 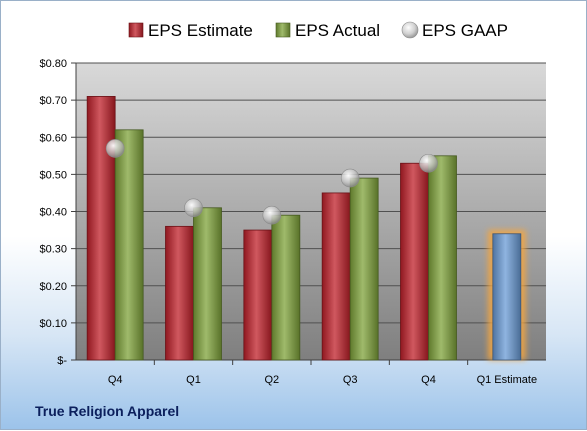 What do you see at coordinates (337, 30) in the screenshot?
I see `legend-label: EPS Actual` at bounding box center [337, 30].